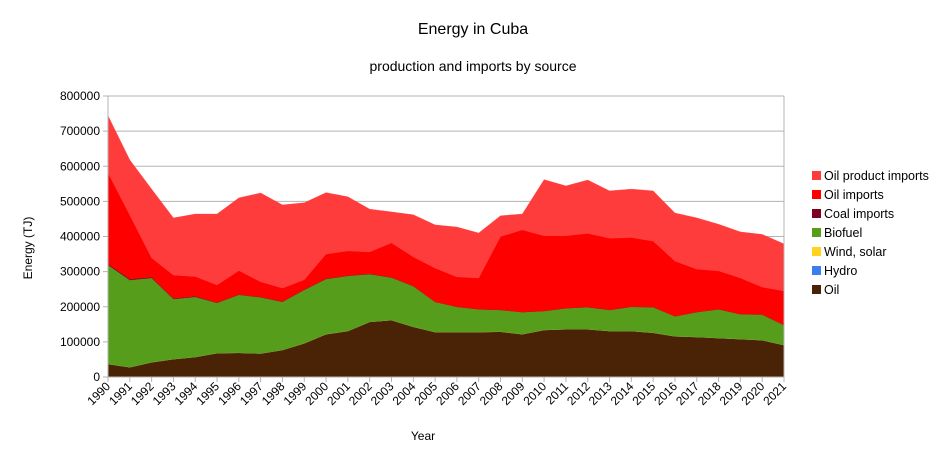  Describe the element at coordinates (360, 393) in the screenshot. I see `x-tick-label: 2002` at that location.